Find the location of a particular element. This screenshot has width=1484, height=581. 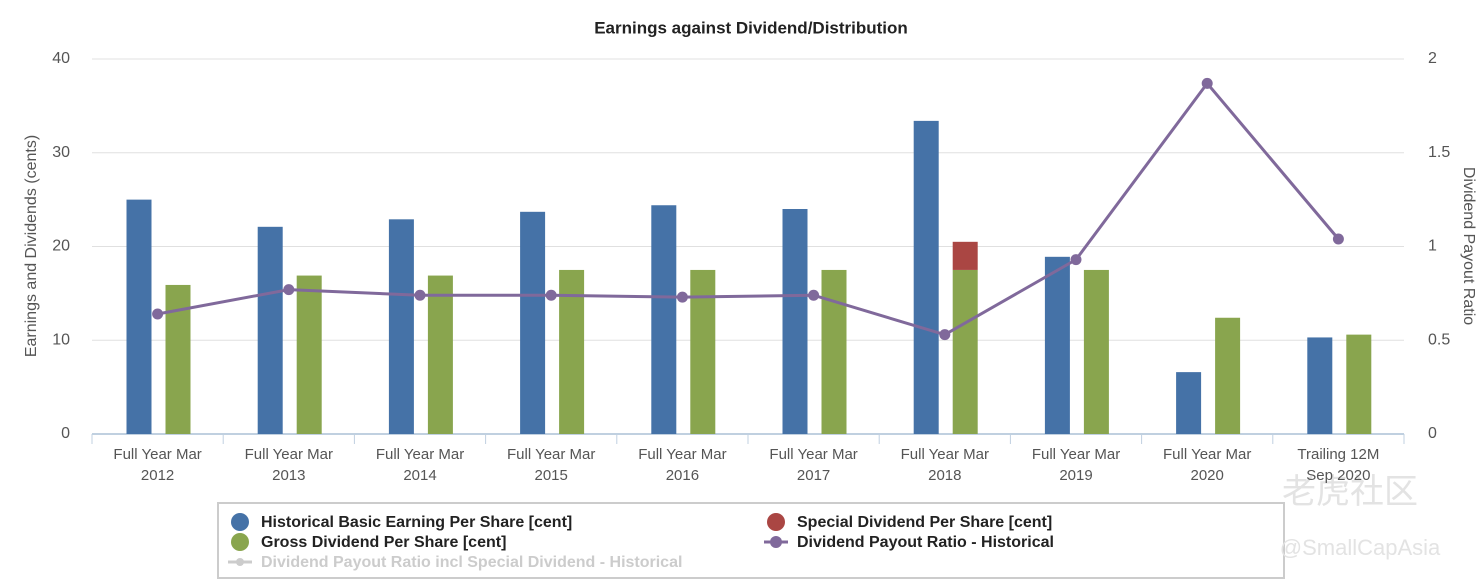

y-tick-label: 0 is located at coordinates (65, 433).